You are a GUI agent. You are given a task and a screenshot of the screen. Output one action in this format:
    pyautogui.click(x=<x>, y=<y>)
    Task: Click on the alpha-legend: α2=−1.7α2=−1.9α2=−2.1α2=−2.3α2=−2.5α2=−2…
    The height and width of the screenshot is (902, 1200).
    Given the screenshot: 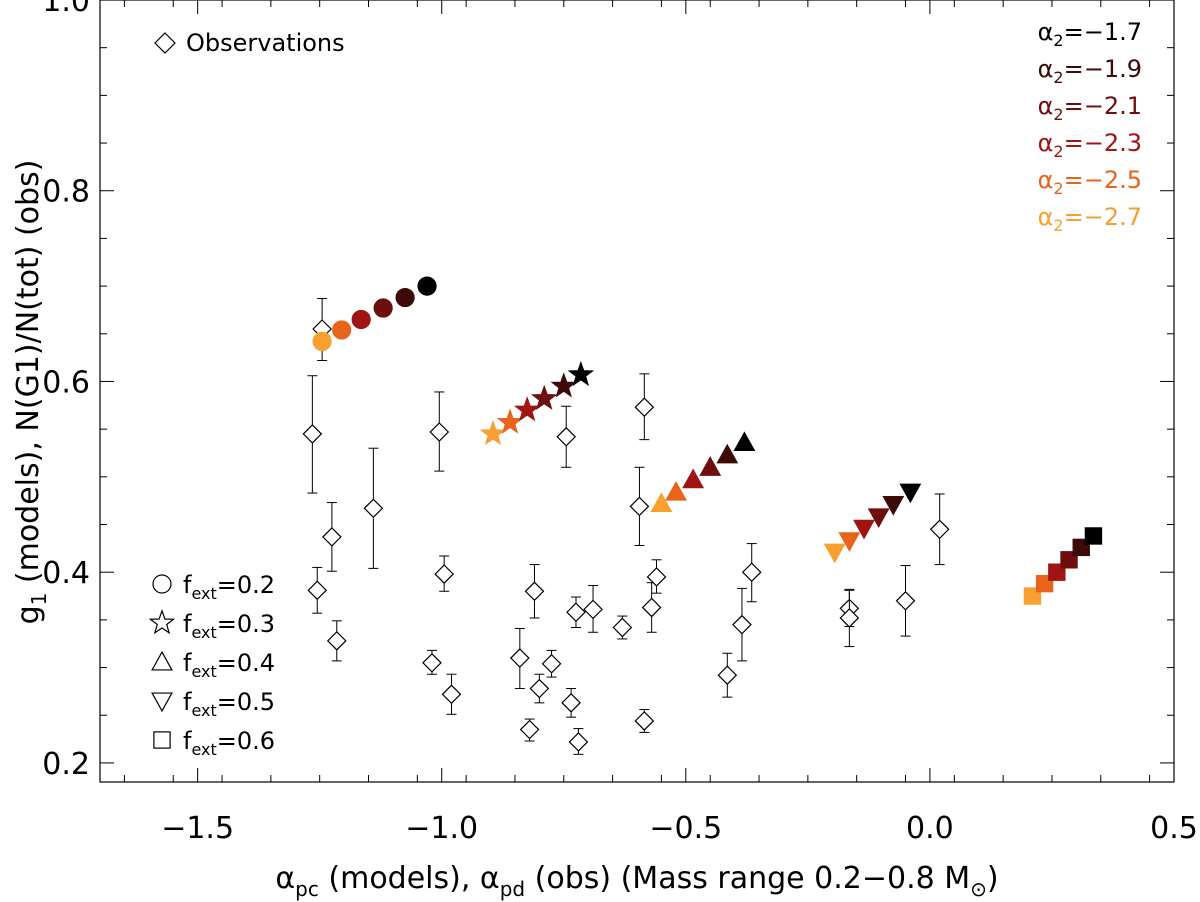 What is the action you would take?
    pyautogui.click(x=1090, y=126)
    